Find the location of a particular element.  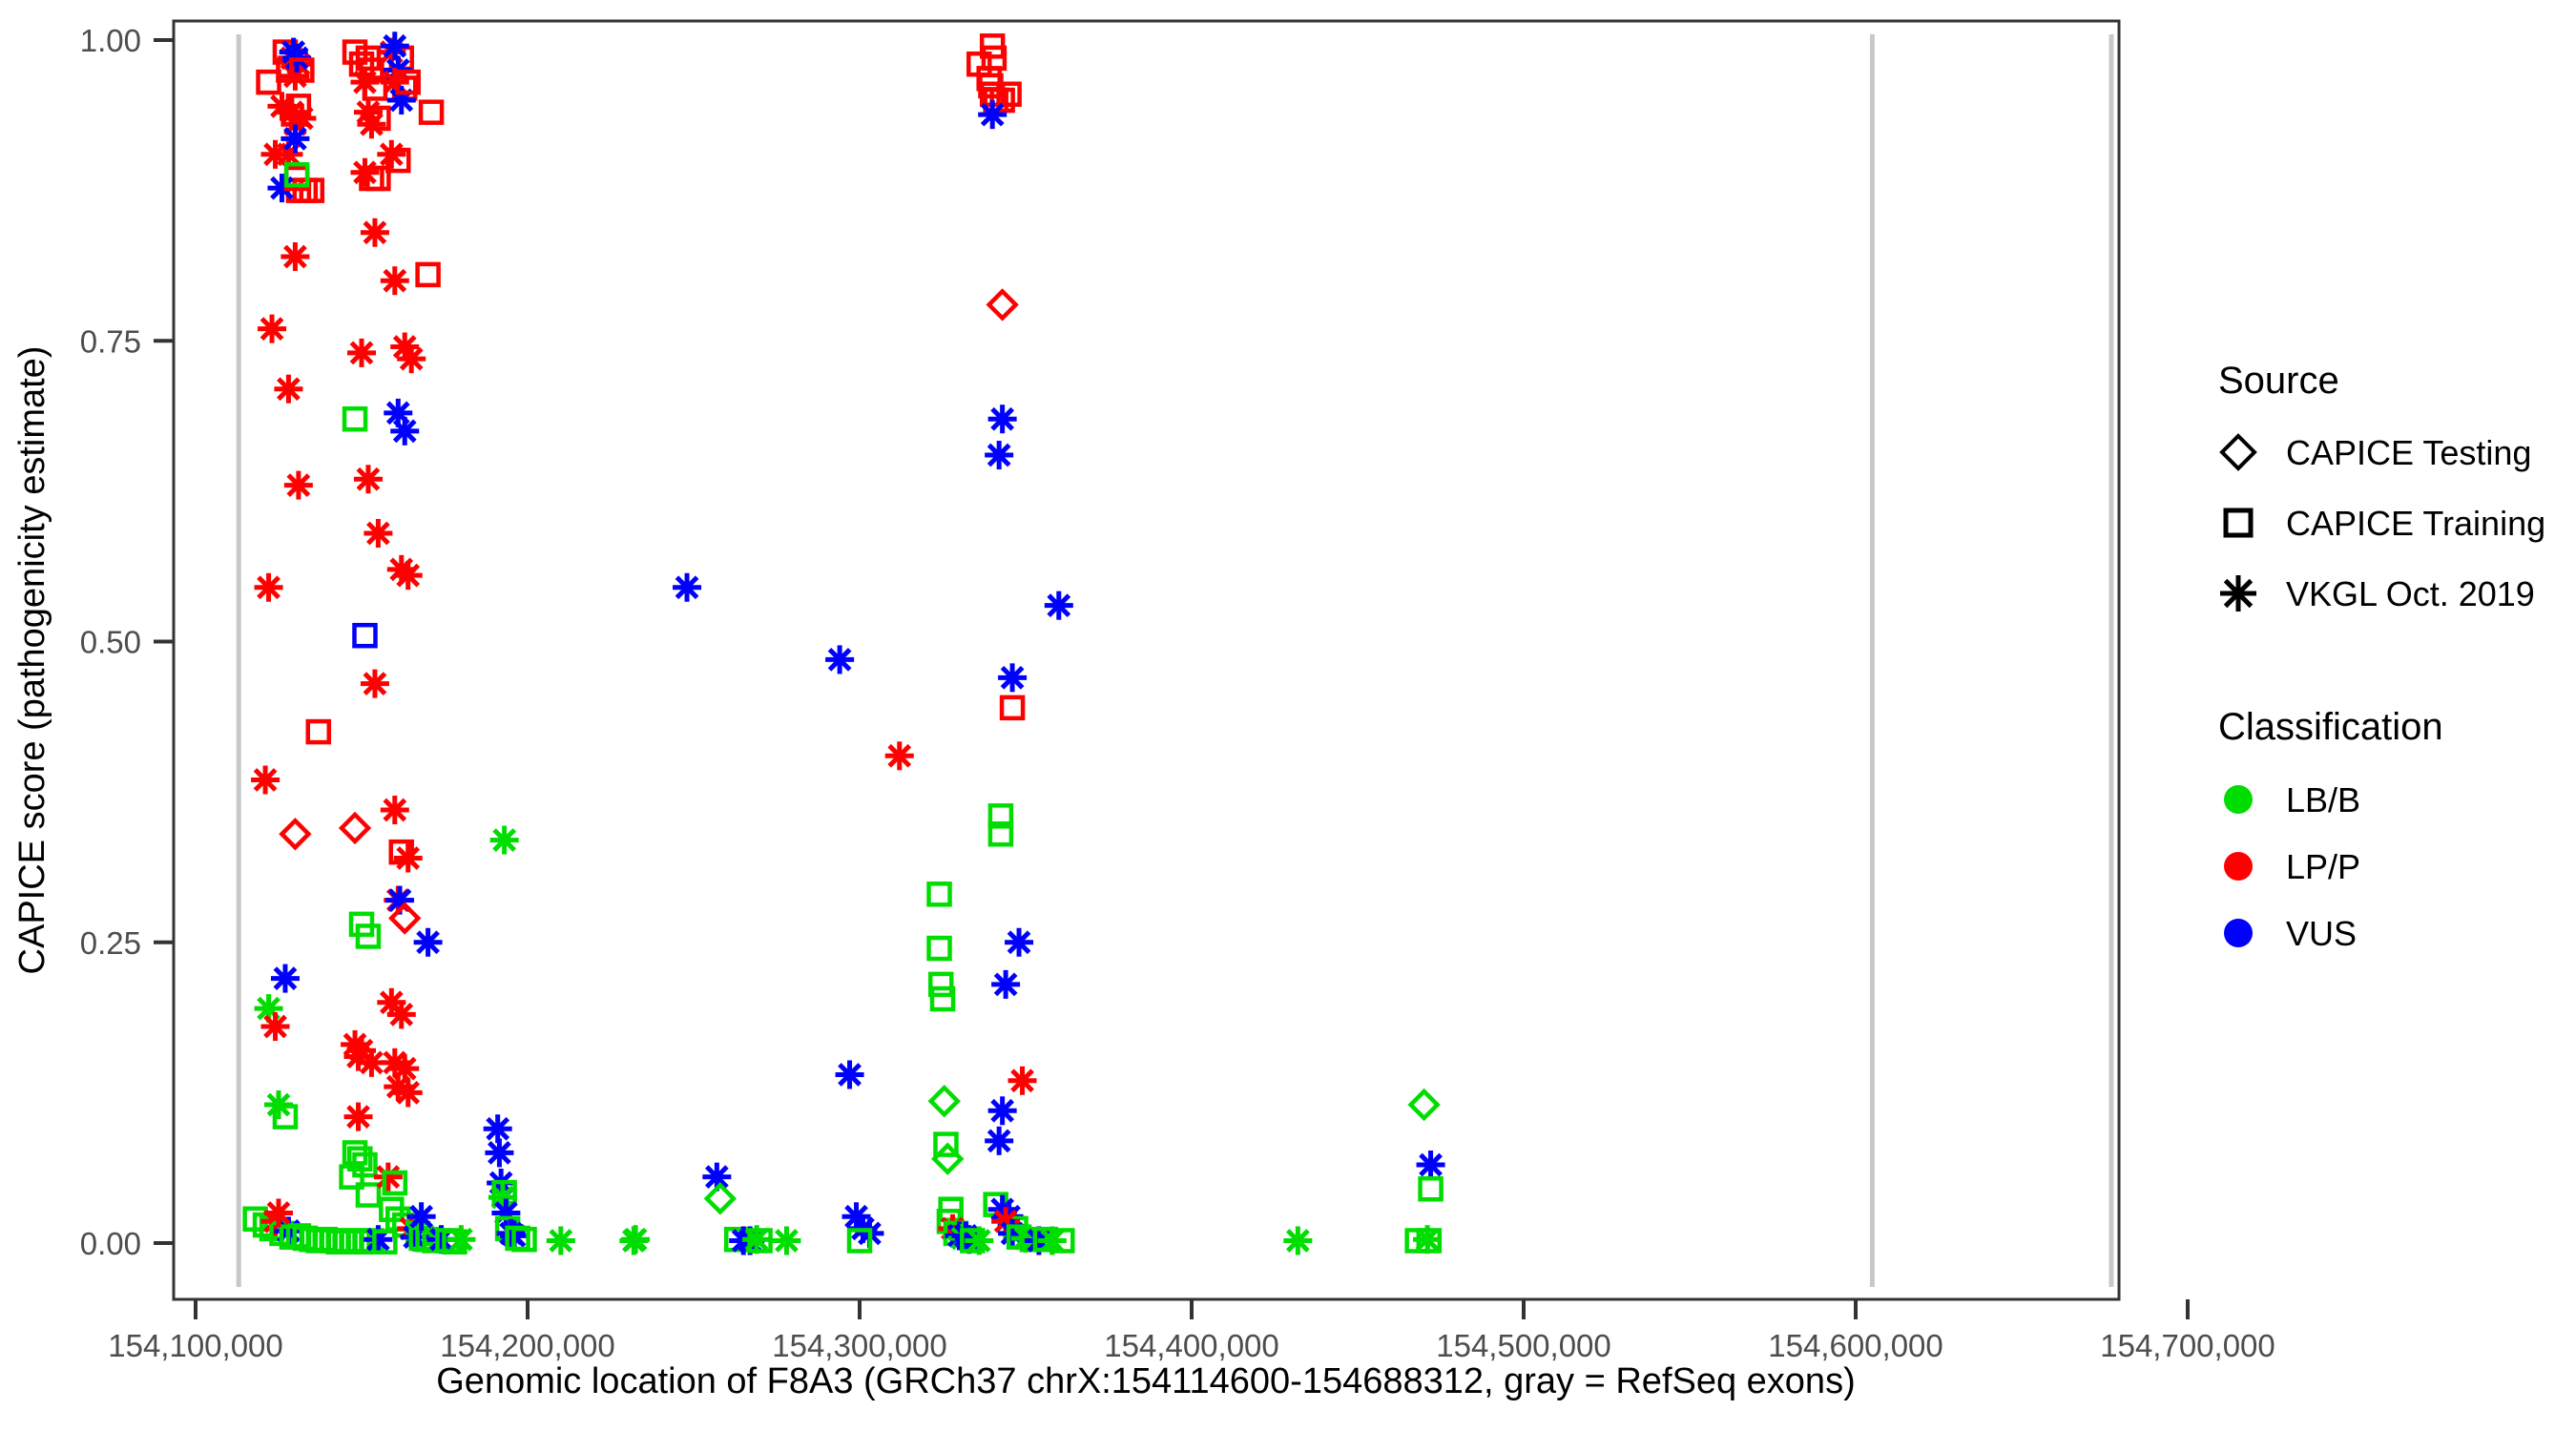

y-axis-ticks is located at coordinates (164, 641).